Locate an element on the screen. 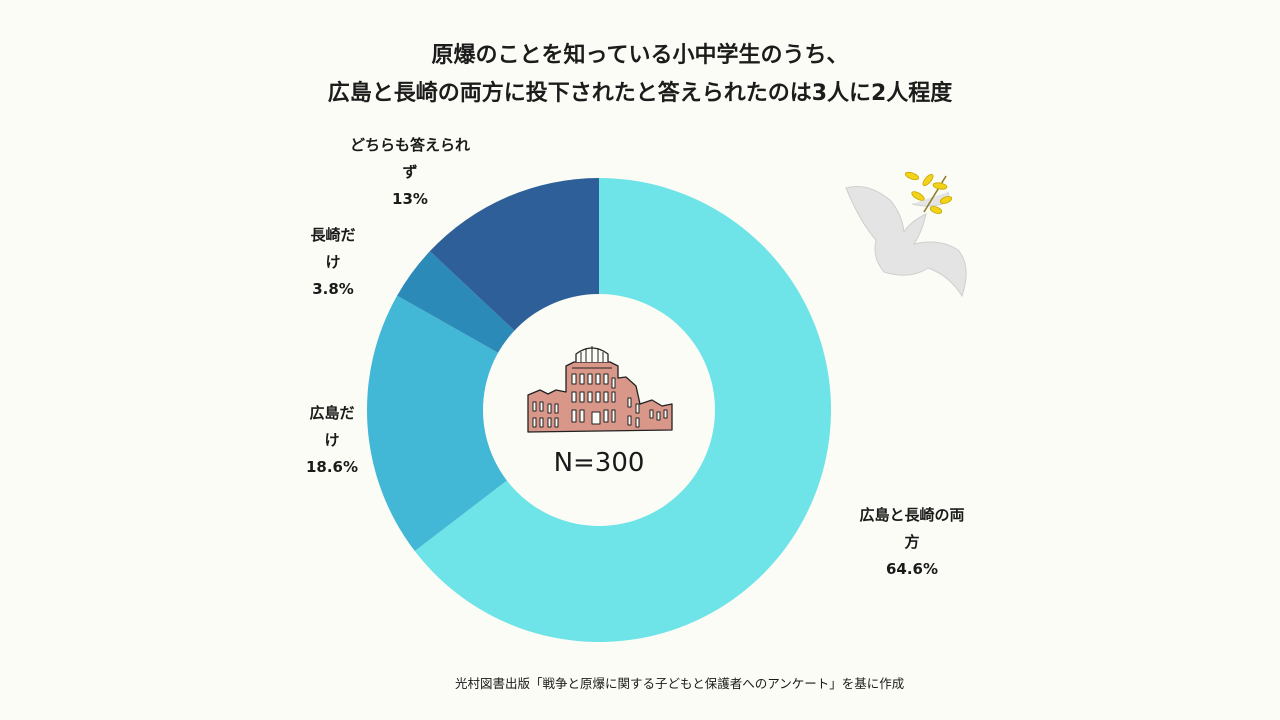  chart-title-line-2: 広島と長崎の両方に投下されたと答えられたのは3人に2人程度 is located at coordinates (640, 93).